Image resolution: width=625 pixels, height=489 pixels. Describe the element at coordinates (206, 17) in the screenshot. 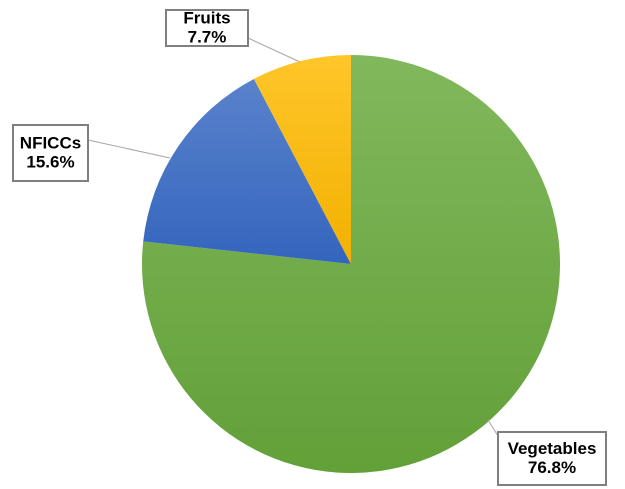

I see `category-label: Fruits` at that location.